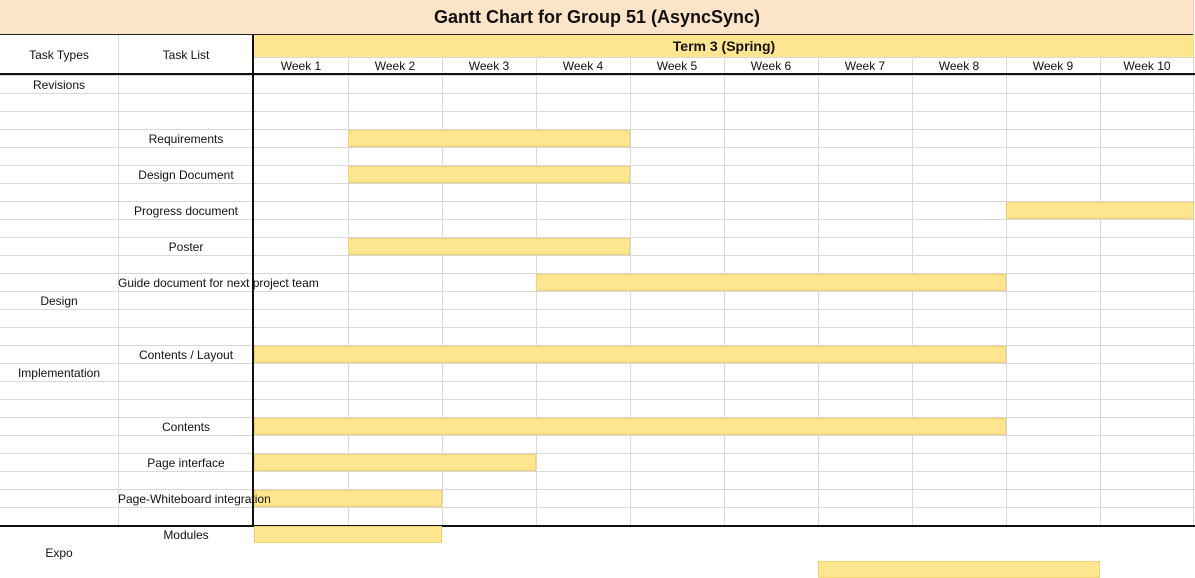  Describe the element at coordinates (59, 301) in the screenshot. I see `task-type-label: Design` at that location.